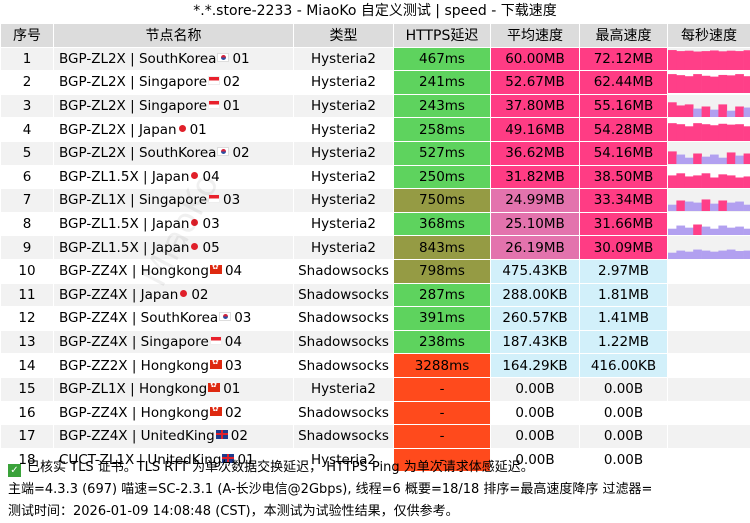  I want to click on avg-speed: 37.80MB, so click(535, 106).